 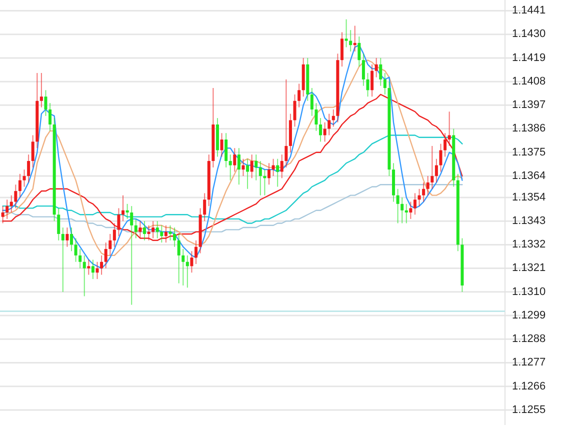 I want to click on y-tick-label: 1.1408, so click(x=529, y=81).